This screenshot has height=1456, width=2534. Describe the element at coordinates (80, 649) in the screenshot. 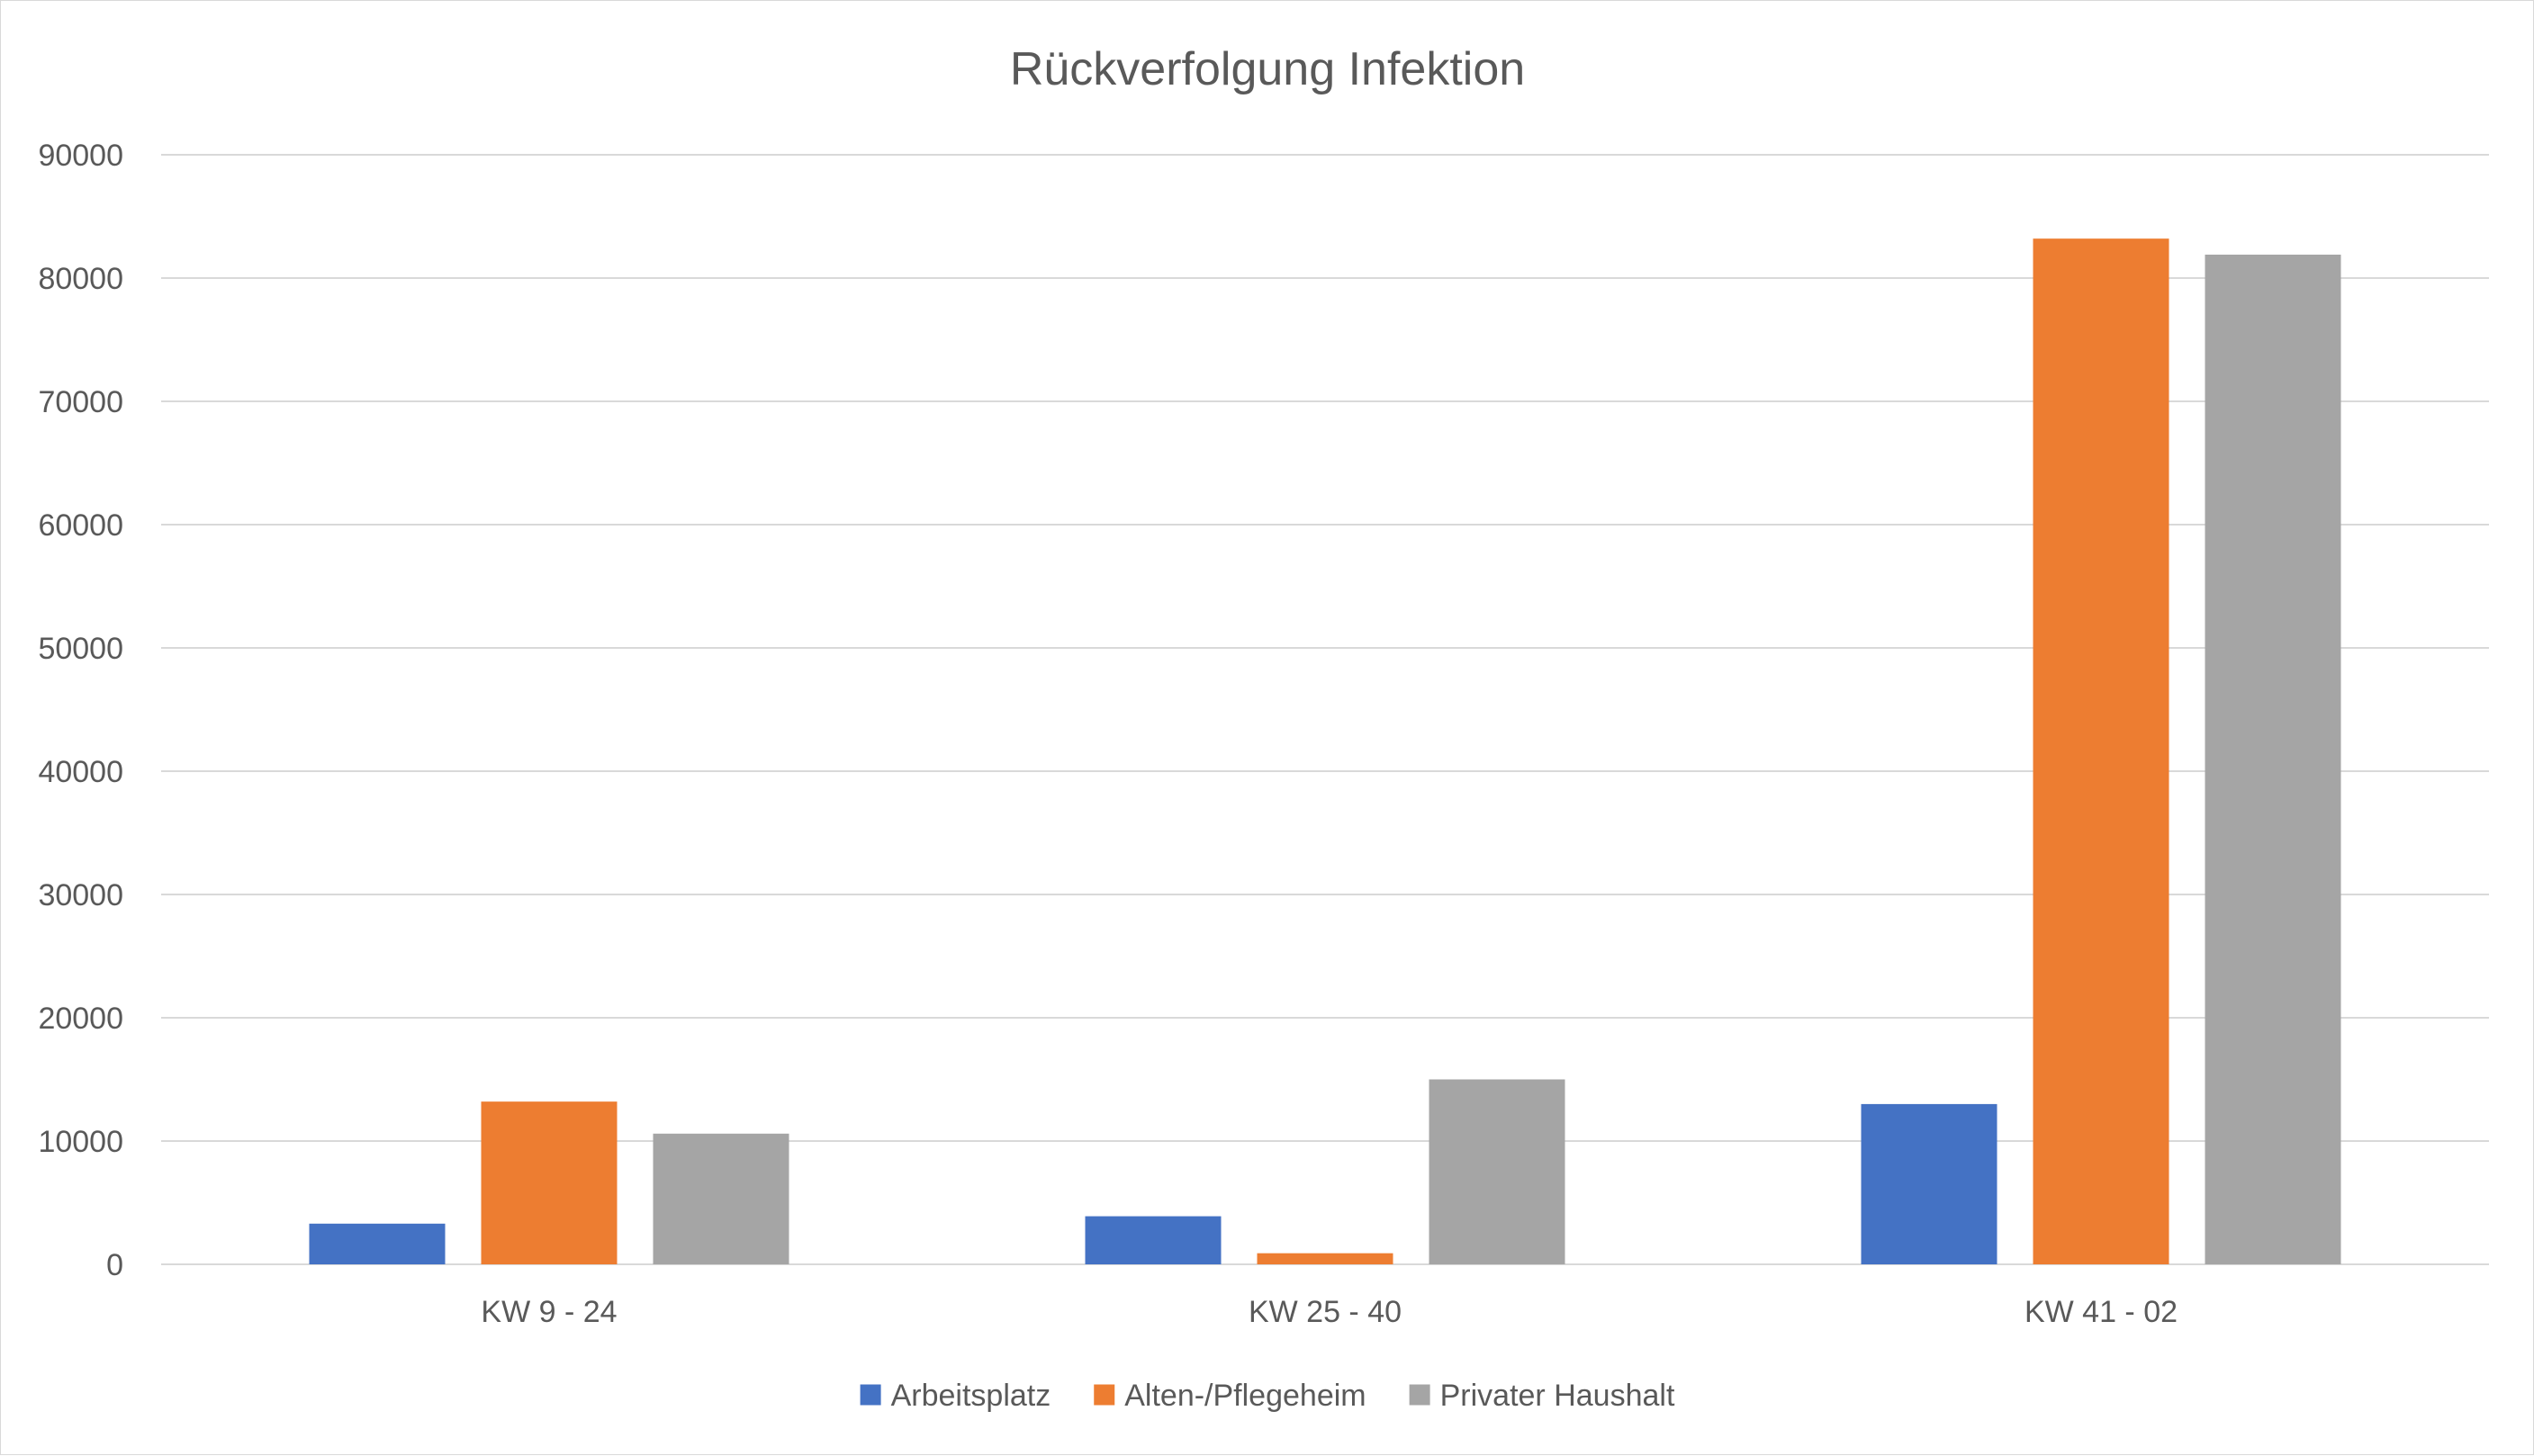

I see `y-tick-label: 50000` at that location.